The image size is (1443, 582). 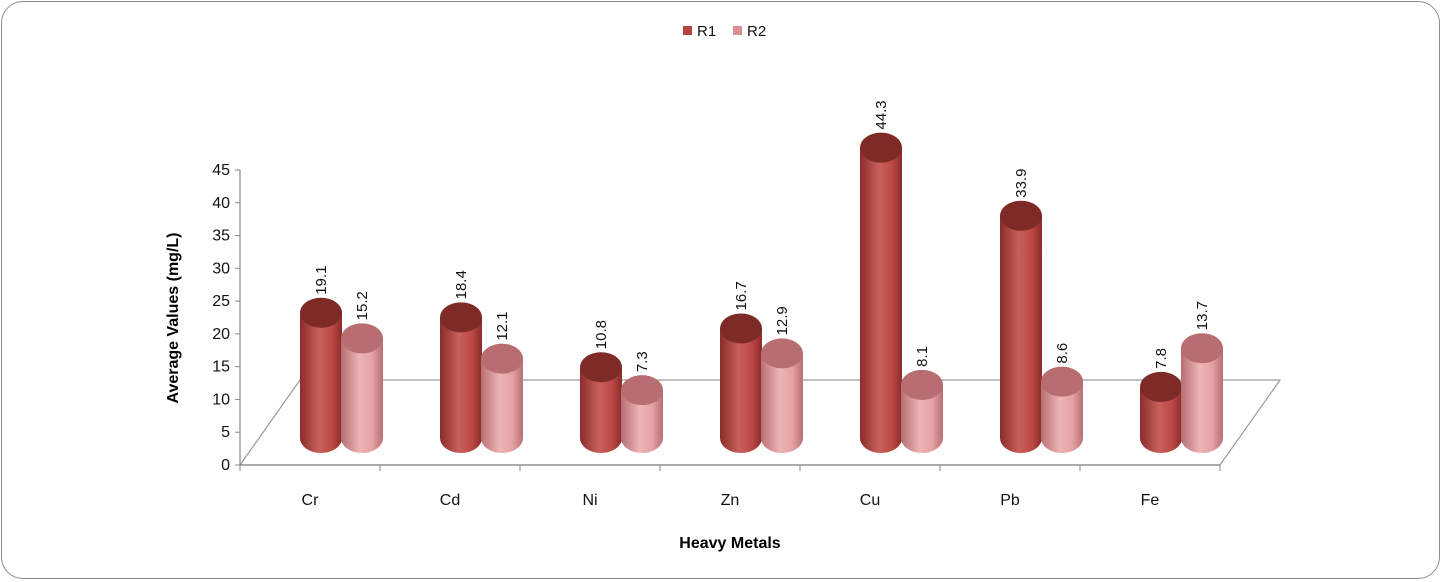 I want to click on x-tick-label: Cd, so click(x=450, y=500).